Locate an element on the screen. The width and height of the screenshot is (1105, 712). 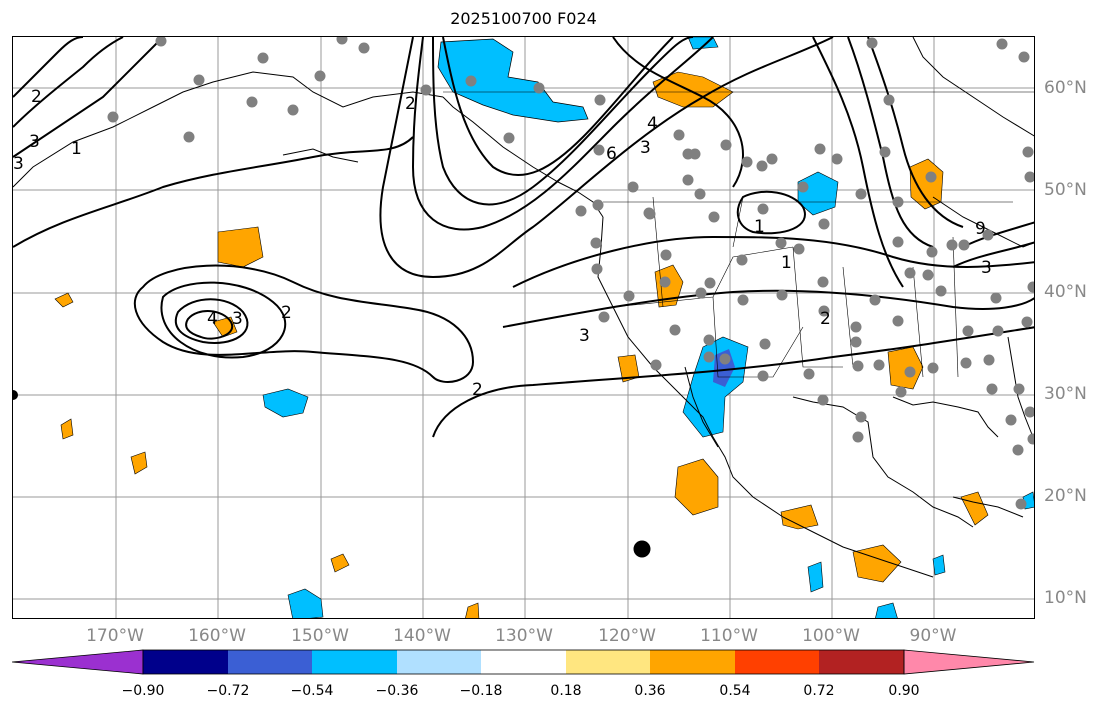
colorbar-extend-low is located at coordinates (78, 662).